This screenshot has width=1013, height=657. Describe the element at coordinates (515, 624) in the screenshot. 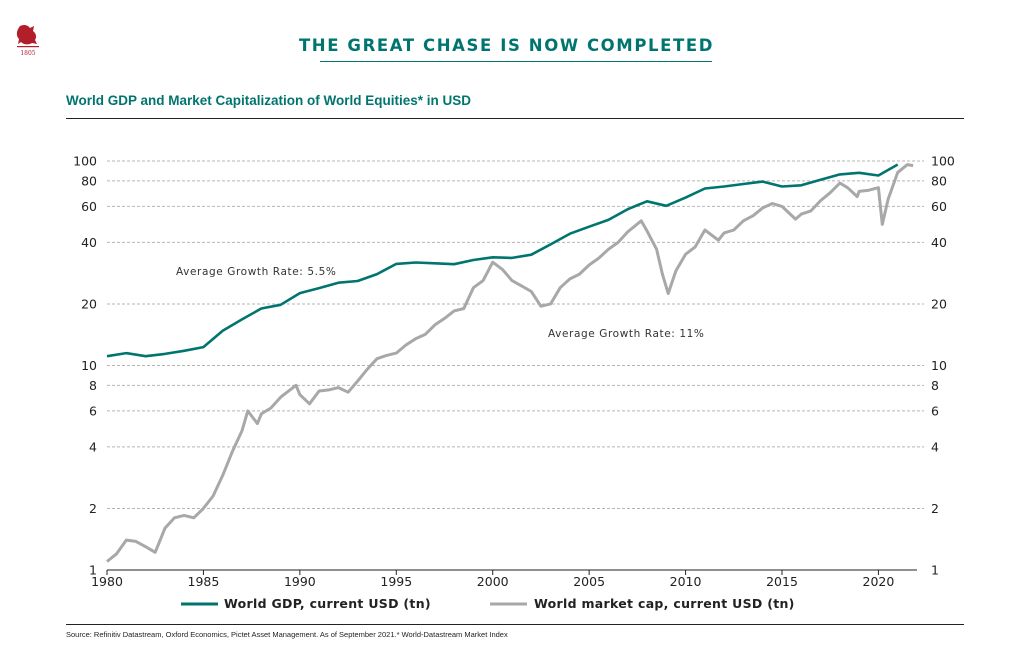

I see `bottom-divider` at that location.